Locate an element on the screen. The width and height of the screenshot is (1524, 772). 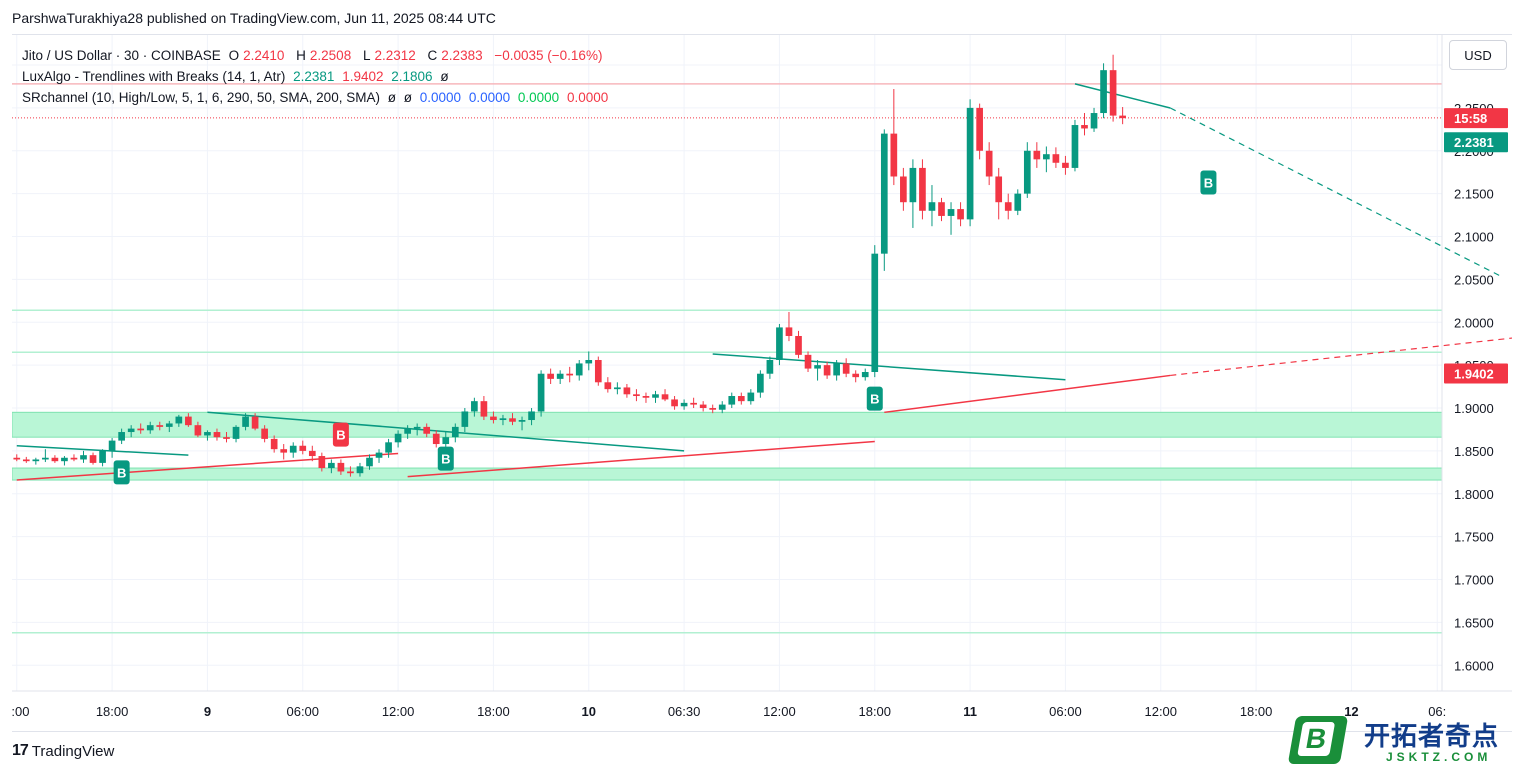
site-watermark: B 开拓者奇点 JSKTZ.COM is located at coordinates (1401, 741).